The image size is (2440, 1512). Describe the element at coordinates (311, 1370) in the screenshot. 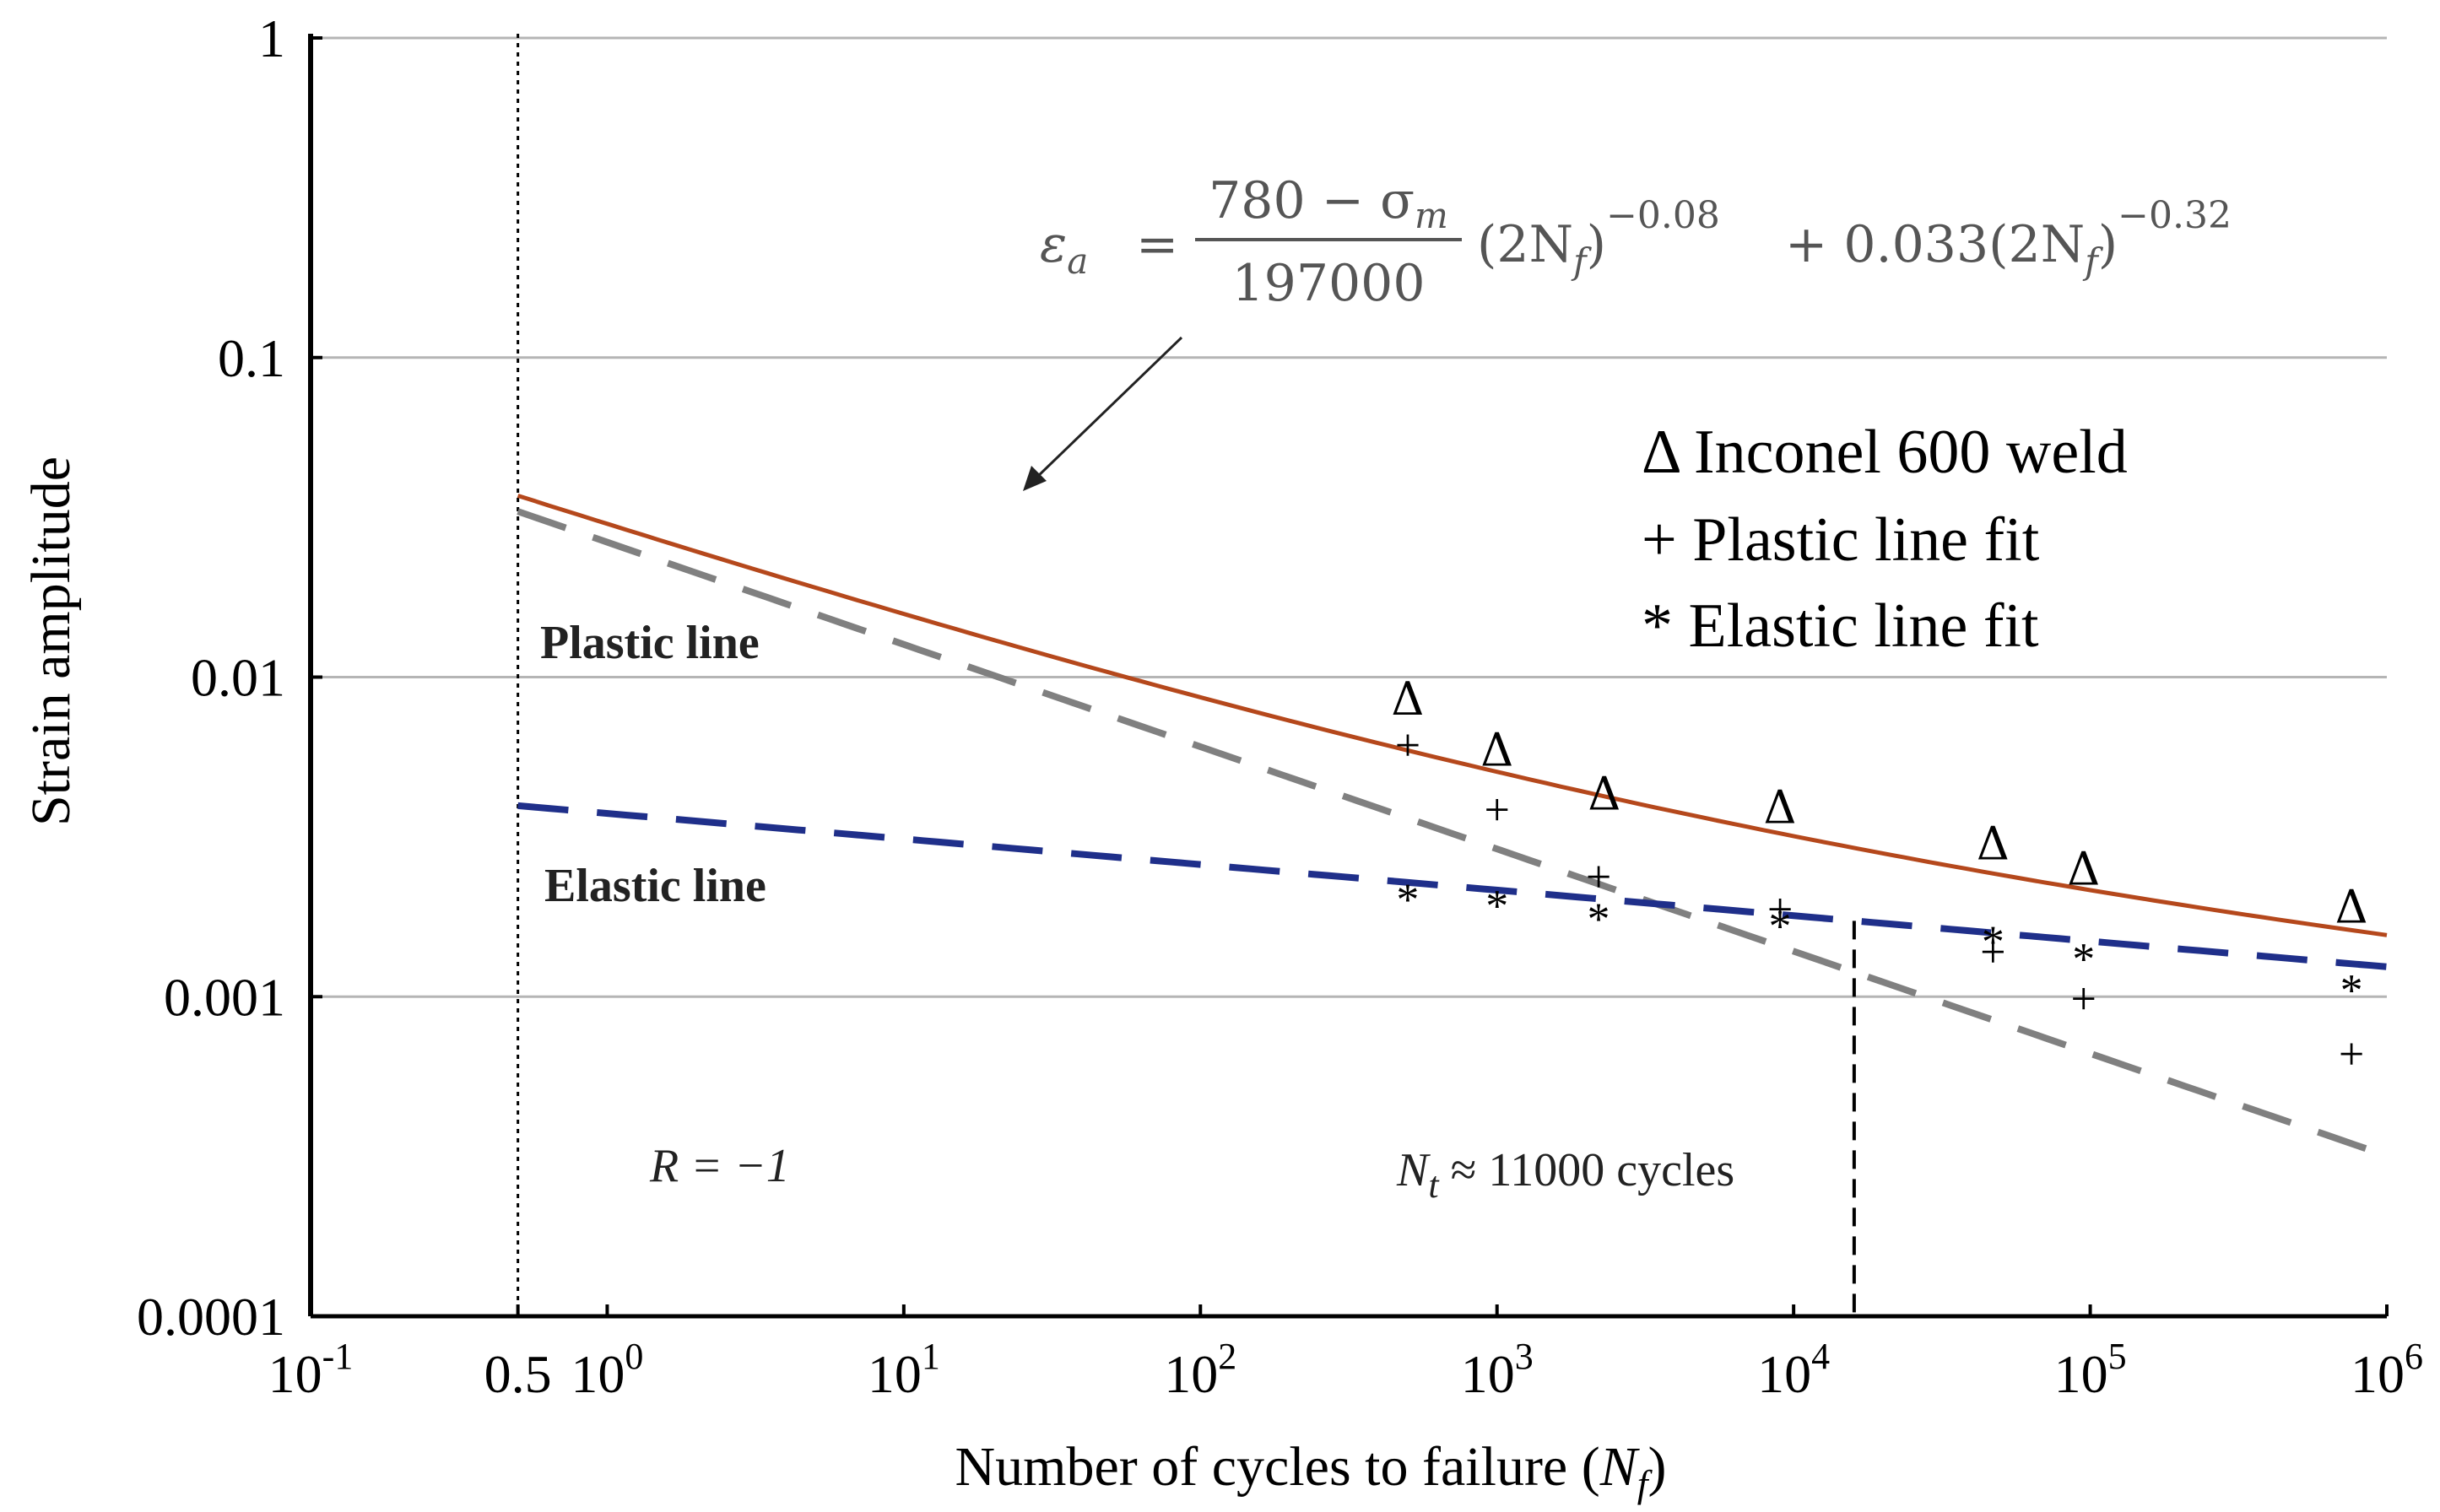

I see `x-tick-label: 10⁻¹` at that location.